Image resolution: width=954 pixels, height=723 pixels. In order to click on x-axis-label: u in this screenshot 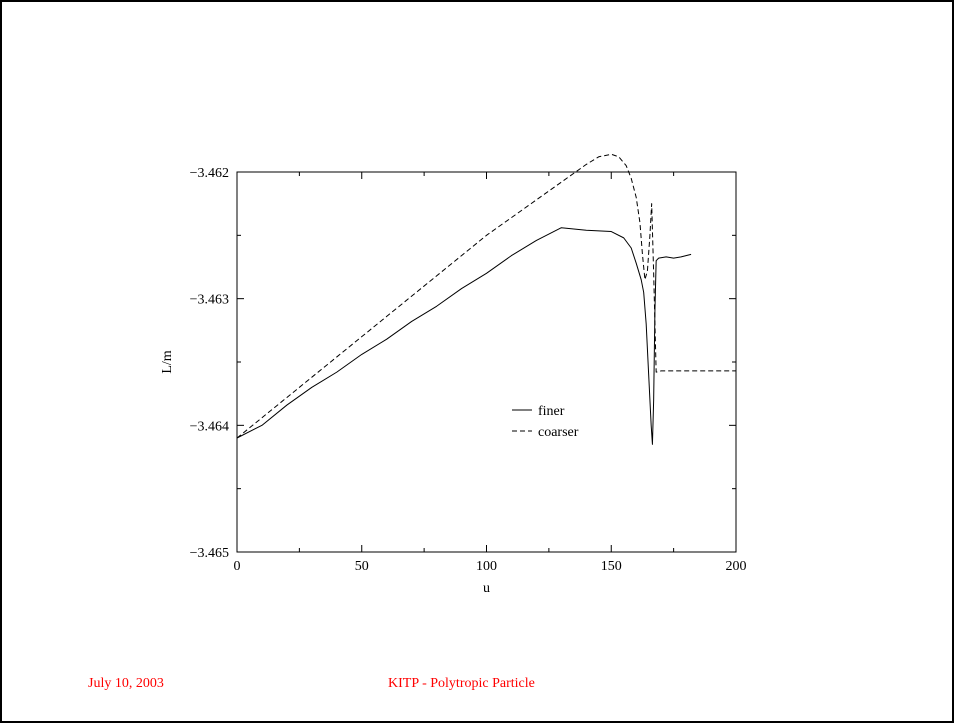, I will do `click(486, 588)`.